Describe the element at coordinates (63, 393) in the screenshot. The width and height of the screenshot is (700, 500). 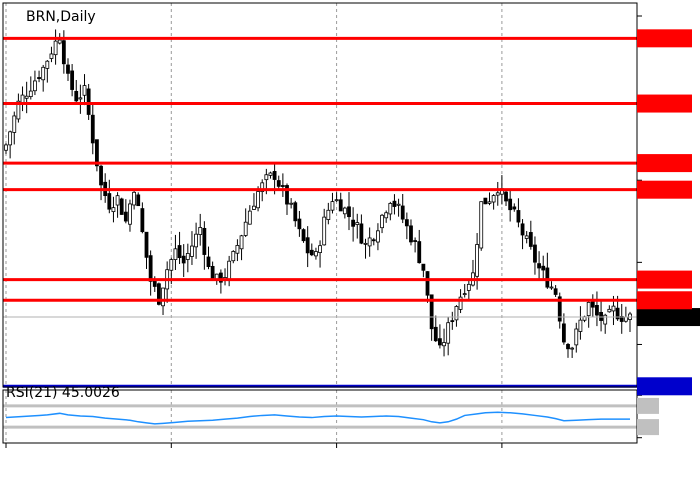
I see `rsi-title: RSI(21) 45.0026` at that location.